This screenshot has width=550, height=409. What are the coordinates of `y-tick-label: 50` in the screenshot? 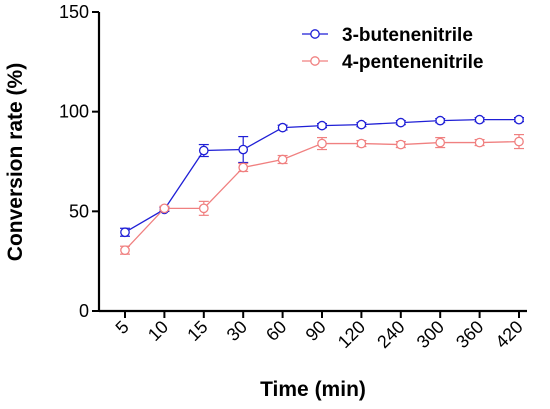 It's located at (79, 211).